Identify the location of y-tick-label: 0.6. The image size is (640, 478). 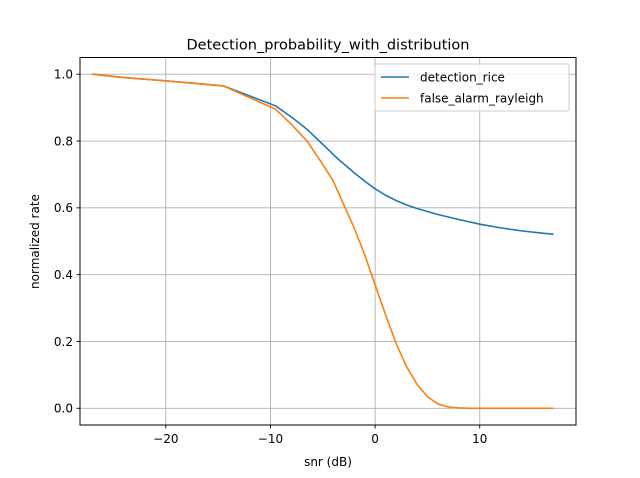
(63, 208).